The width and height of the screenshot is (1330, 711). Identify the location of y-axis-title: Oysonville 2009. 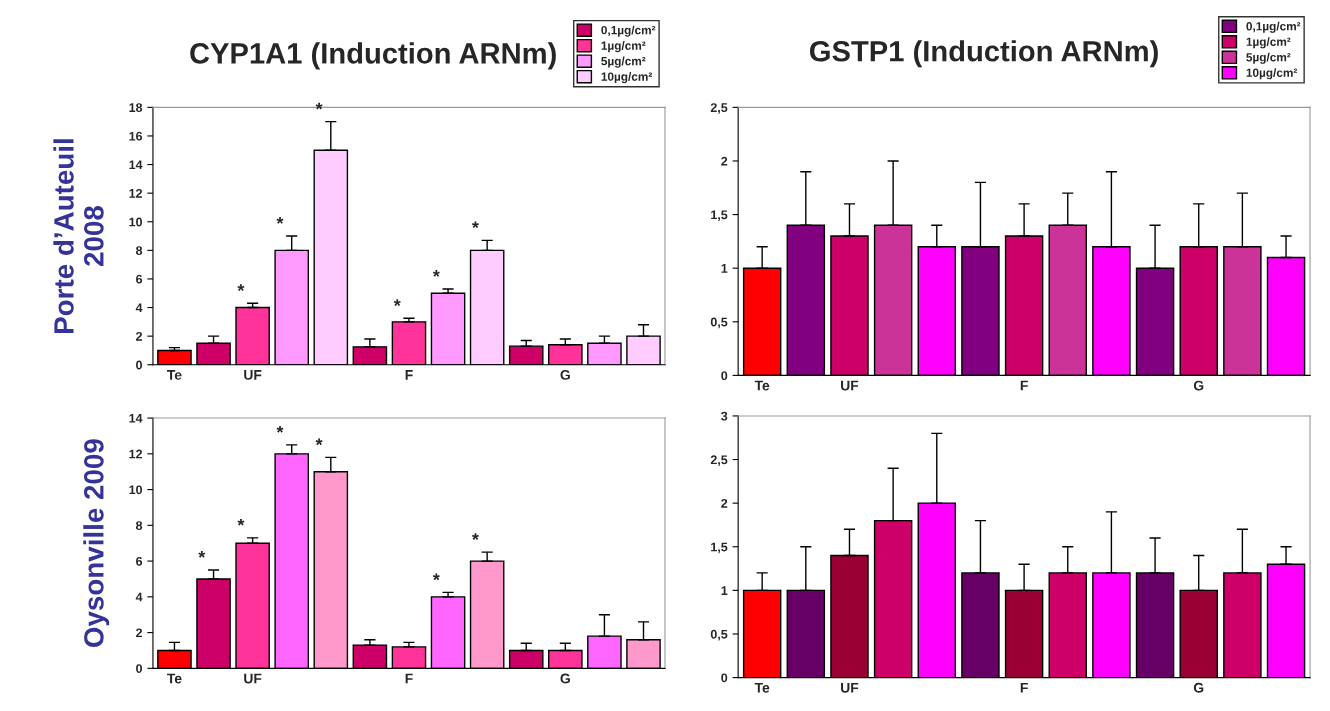
(96, 543).